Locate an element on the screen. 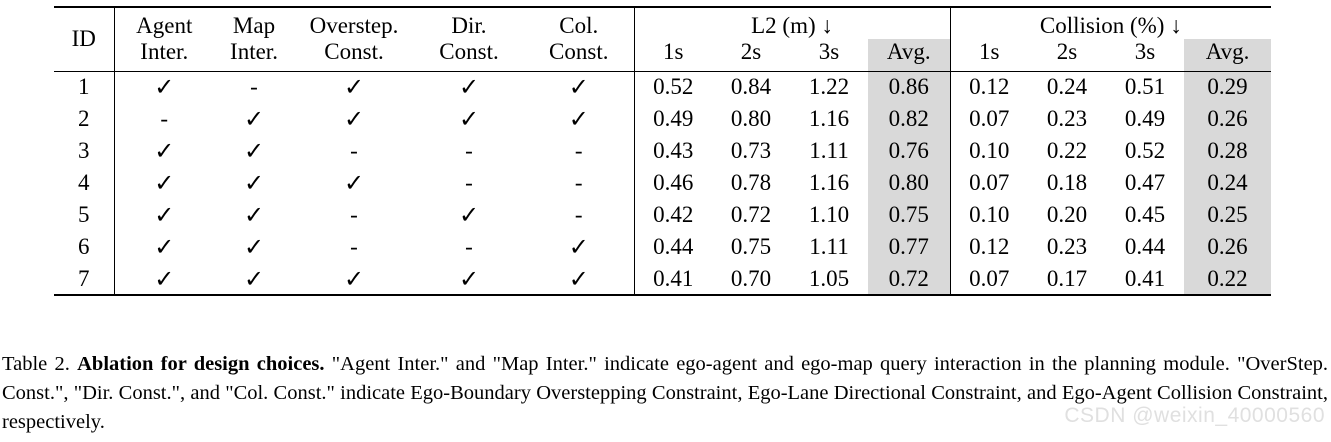  header-l2-1s: 1s is located at coordinates (673, 51).